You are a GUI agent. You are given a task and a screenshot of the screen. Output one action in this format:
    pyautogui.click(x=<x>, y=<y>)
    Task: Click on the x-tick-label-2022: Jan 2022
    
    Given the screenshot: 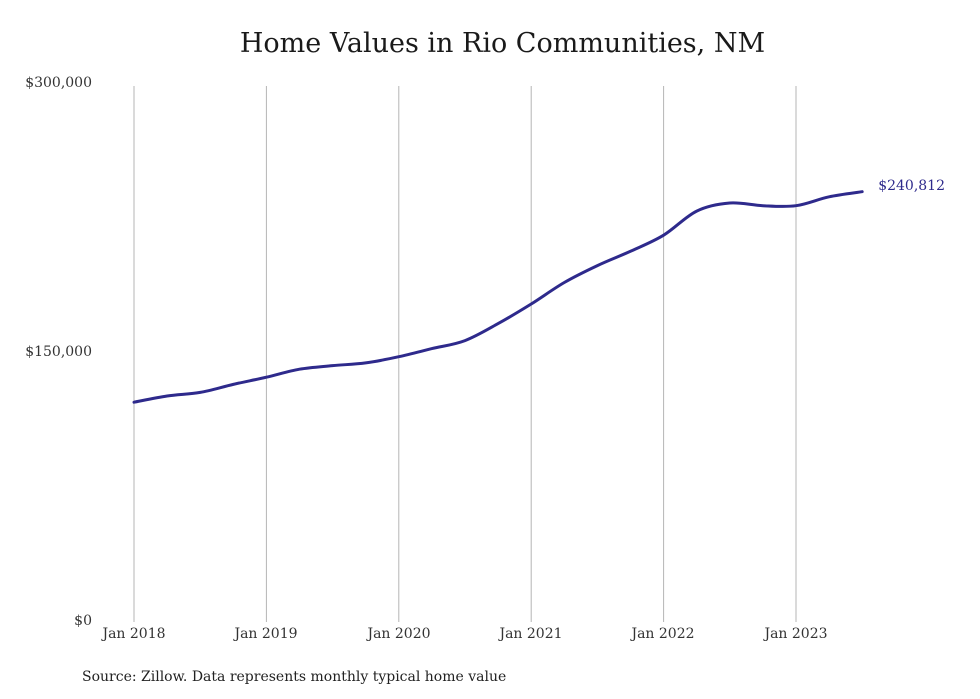 What is the action you would take?
    pyautogui.click(x=663, y=634)
    